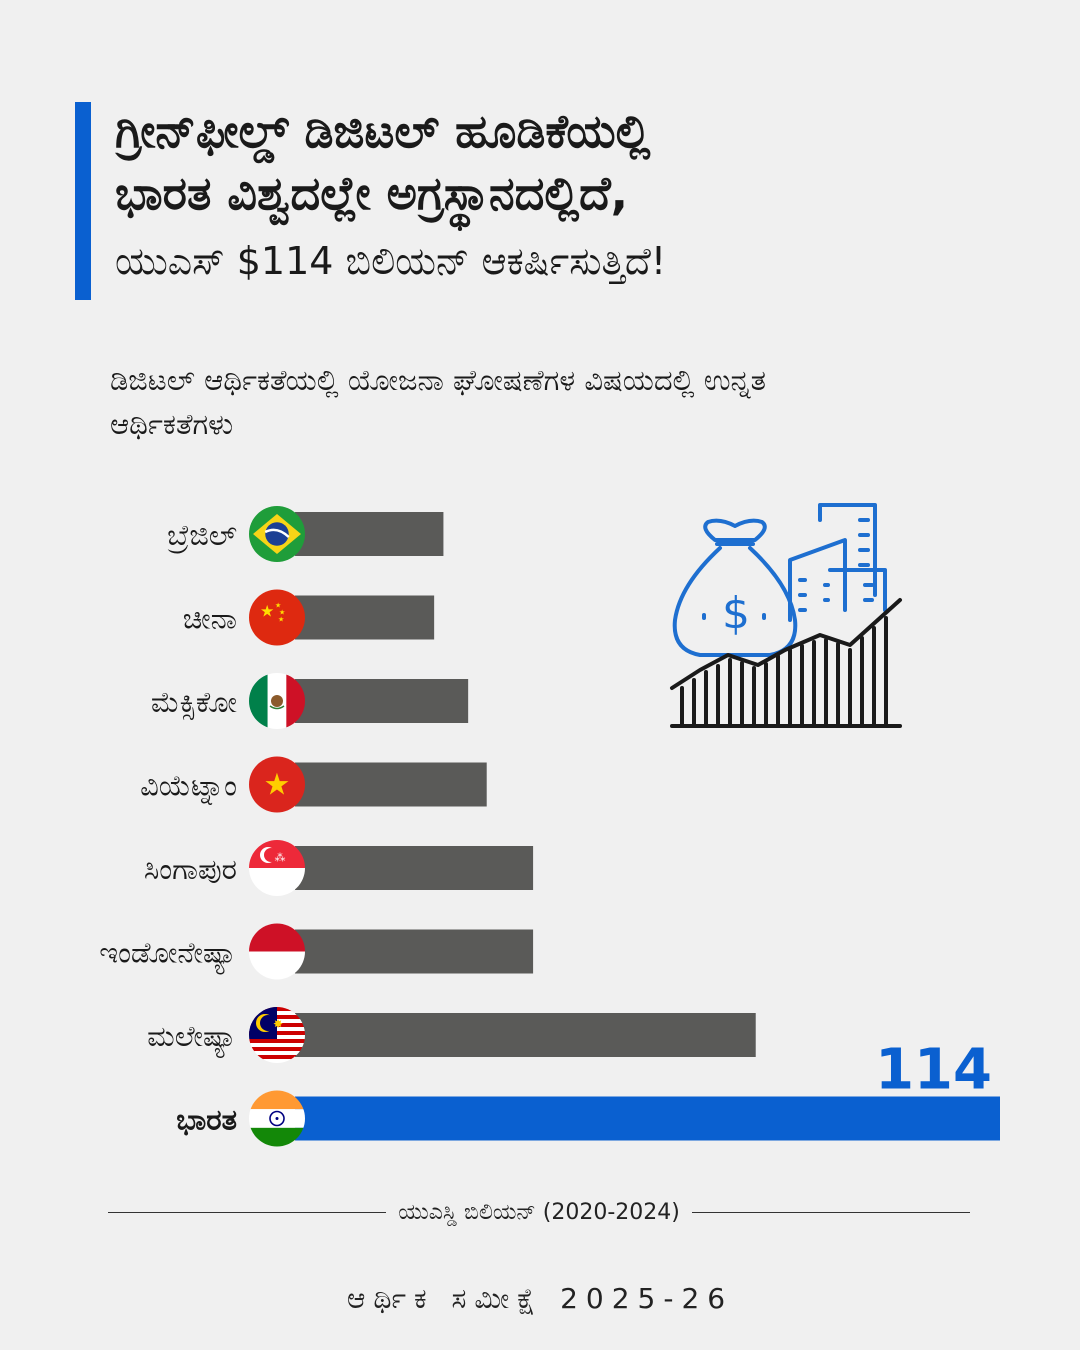 The image size is (1080, 1350). I want to click on bar-row-brazil: ಬ್ರೆಜಿಲ್, so click(305, 534).